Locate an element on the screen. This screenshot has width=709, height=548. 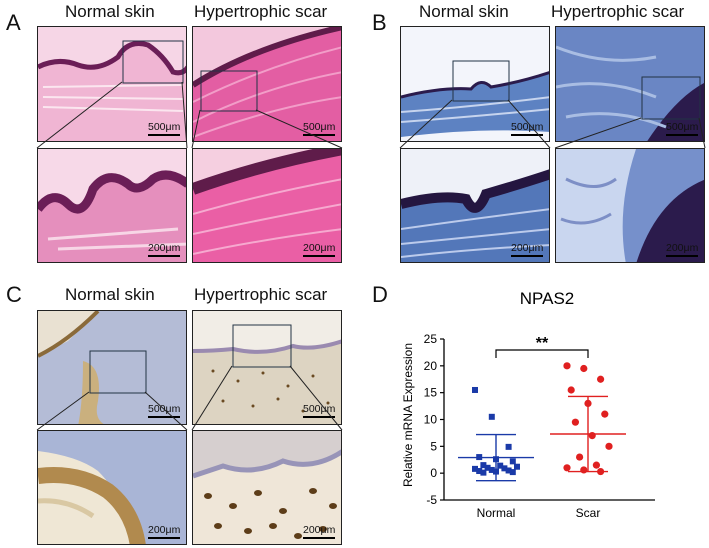
panel-label-a: A is located at coordinates (13, 22).